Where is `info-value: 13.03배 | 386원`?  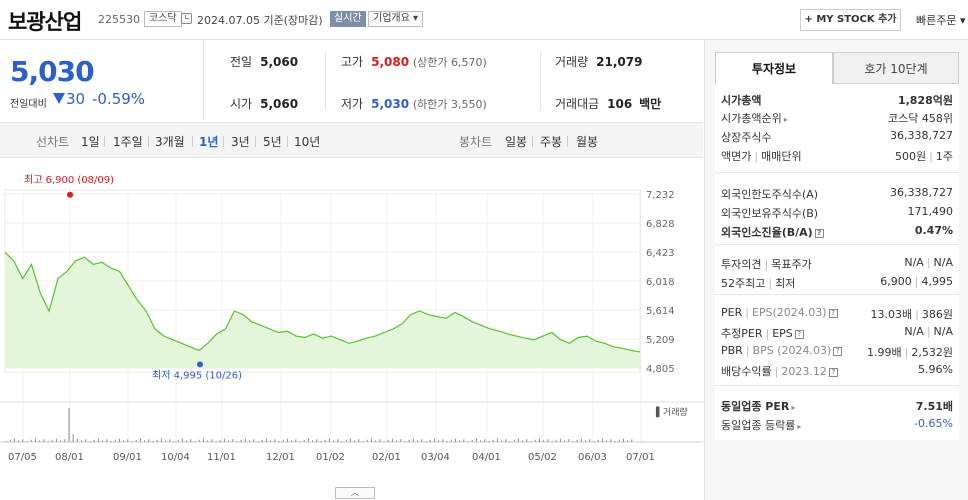
info-value: 13.03배 | 386원 is located at coordinates (912, 314).